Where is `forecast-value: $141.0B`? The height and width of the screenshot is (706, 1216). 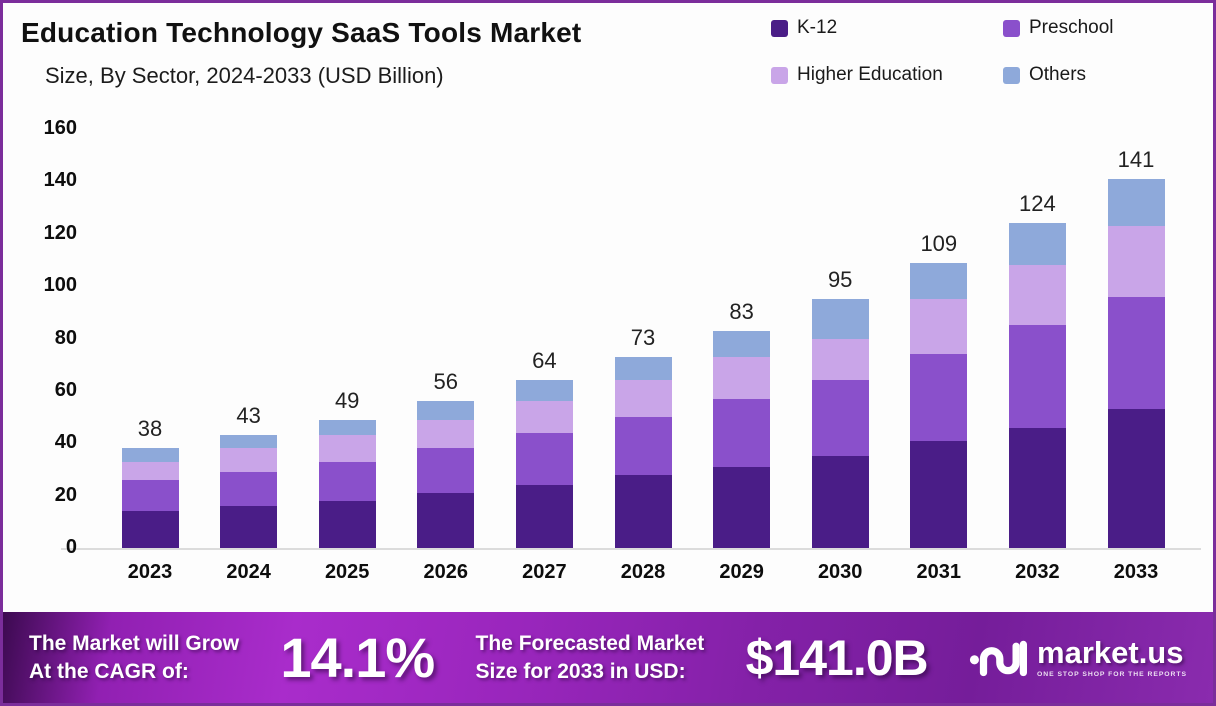 forecast-value: $141.0B is located at coordinates (837, 657).